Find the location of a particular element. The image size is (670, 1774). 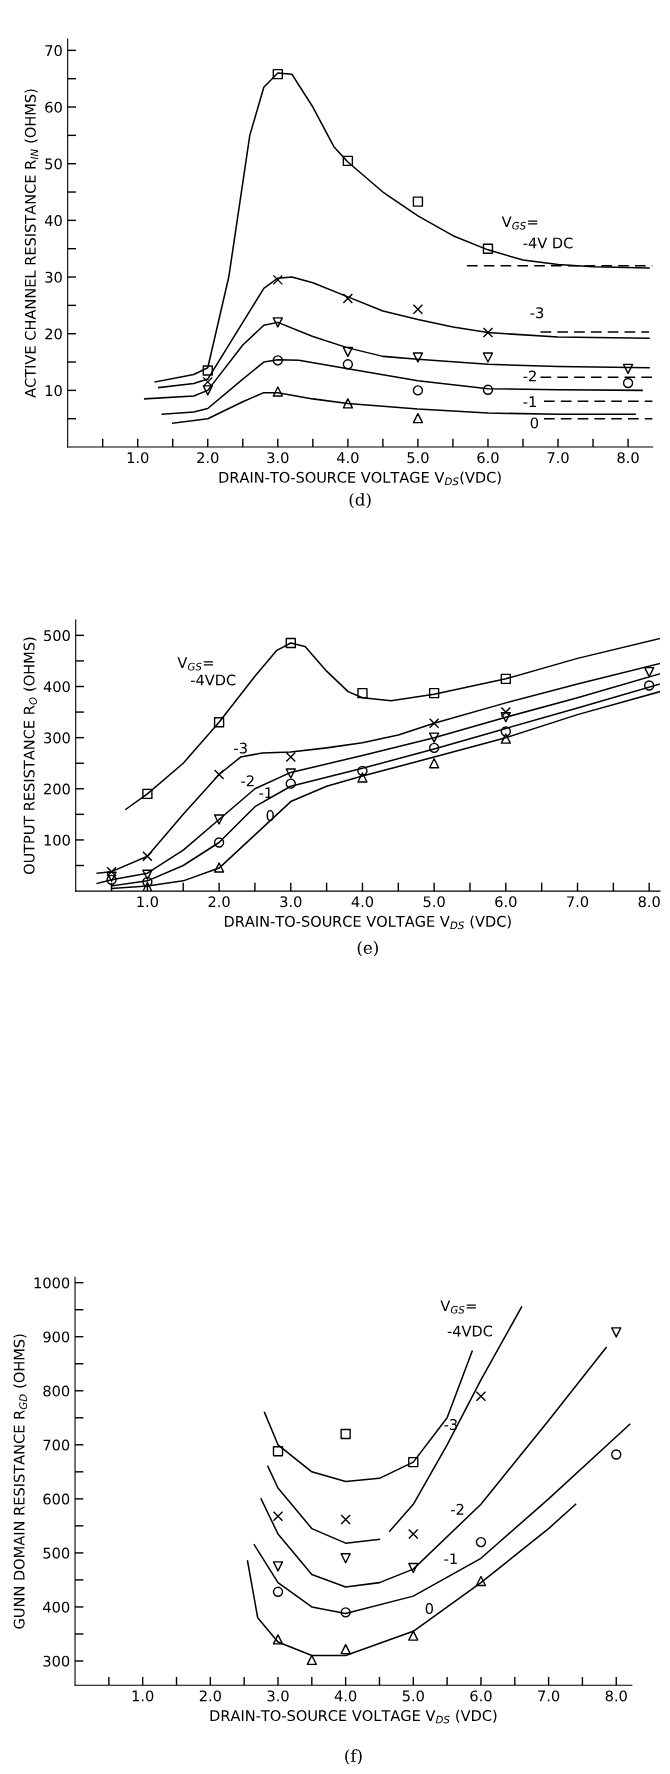

y-tick-label: 20 is located at coordinates (53, 334).